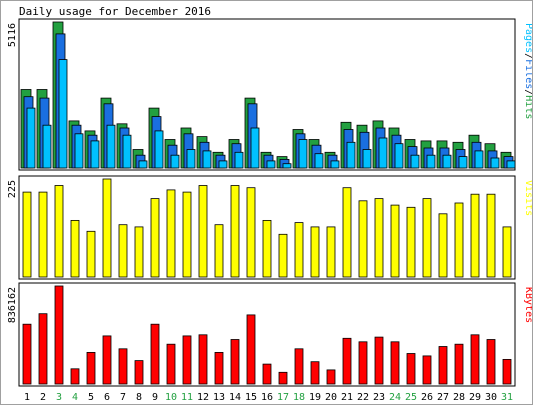 The height and width of the screenshot is (409, 533). What do you see at coordinates (27, 397) in the screenshot?
I see `day-label-1: 1` at bounding box center [27, 397].